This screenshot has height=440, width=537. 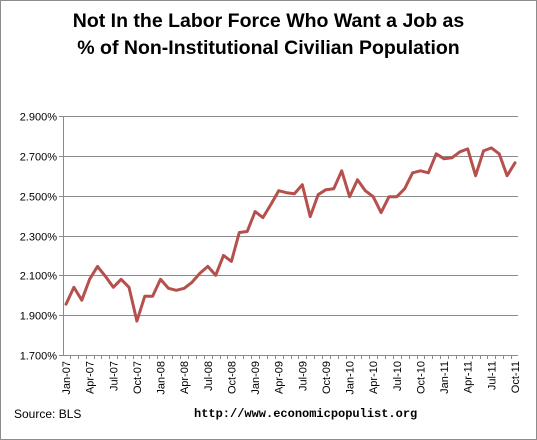 What do you see at coordinates (67, 378) in the screenshot?
I see `x-tick-label: Jan-07` at bounding box center [67, 378].